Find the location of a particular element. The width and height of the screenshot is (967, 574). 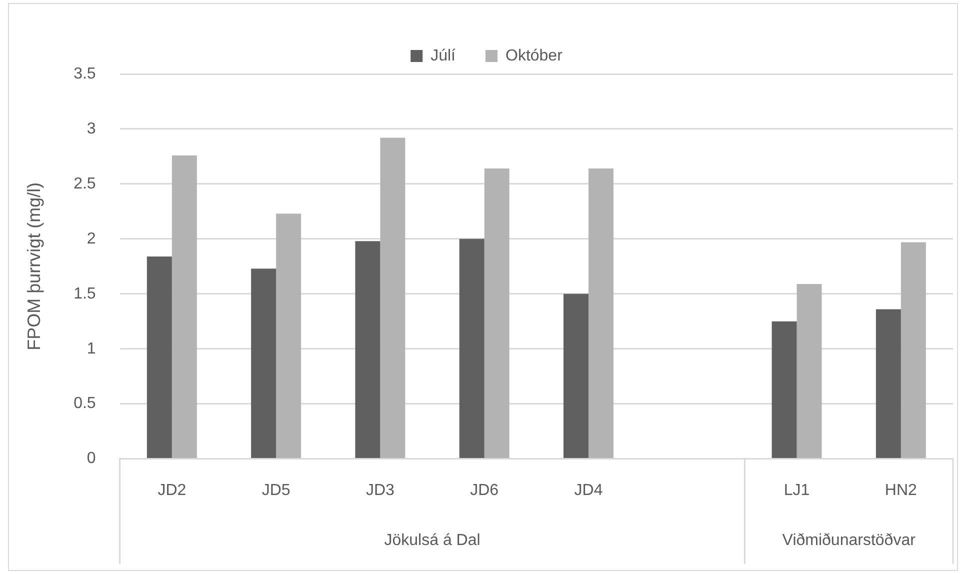

legend-label: Október is located at coordinates (534, 55).